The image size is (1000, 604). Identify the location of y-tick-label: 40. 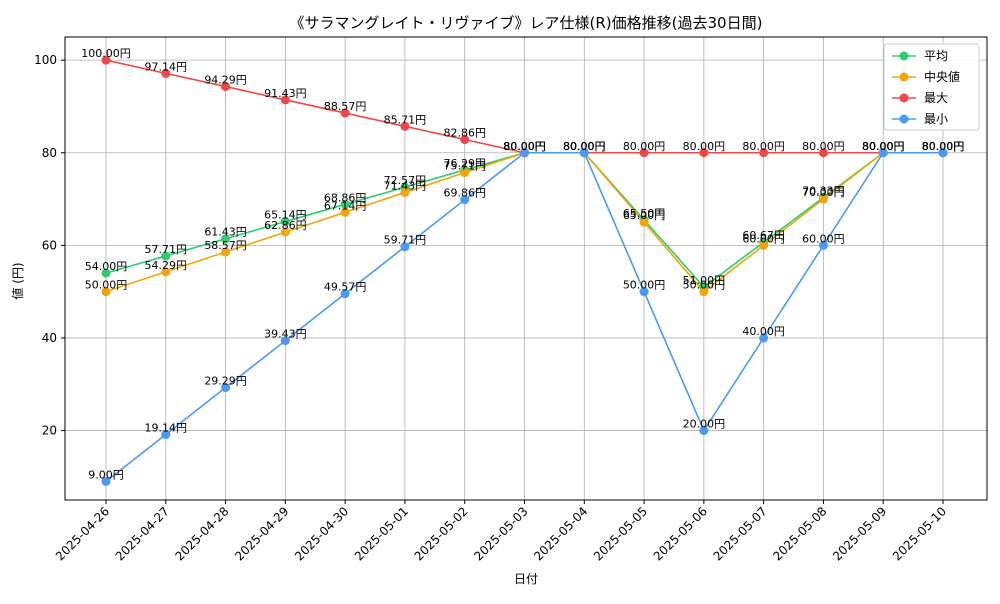
(49, 338).